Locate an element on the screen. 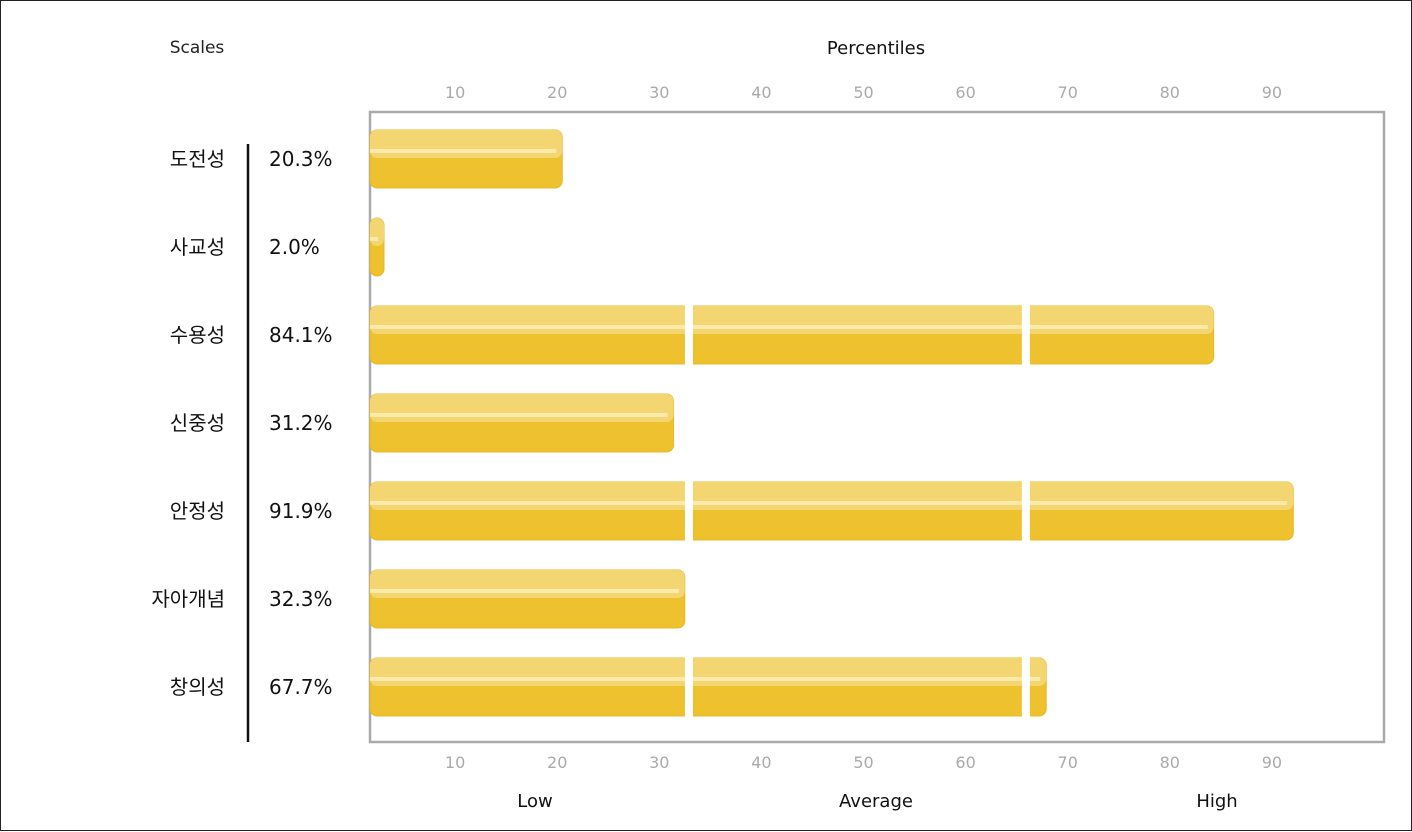 Image resolution: width=1412 pixels, height=832 pixels. top-tick-labels: 10 20 30 40 50 60 70 80 90 is located at coordinates (863, 92).